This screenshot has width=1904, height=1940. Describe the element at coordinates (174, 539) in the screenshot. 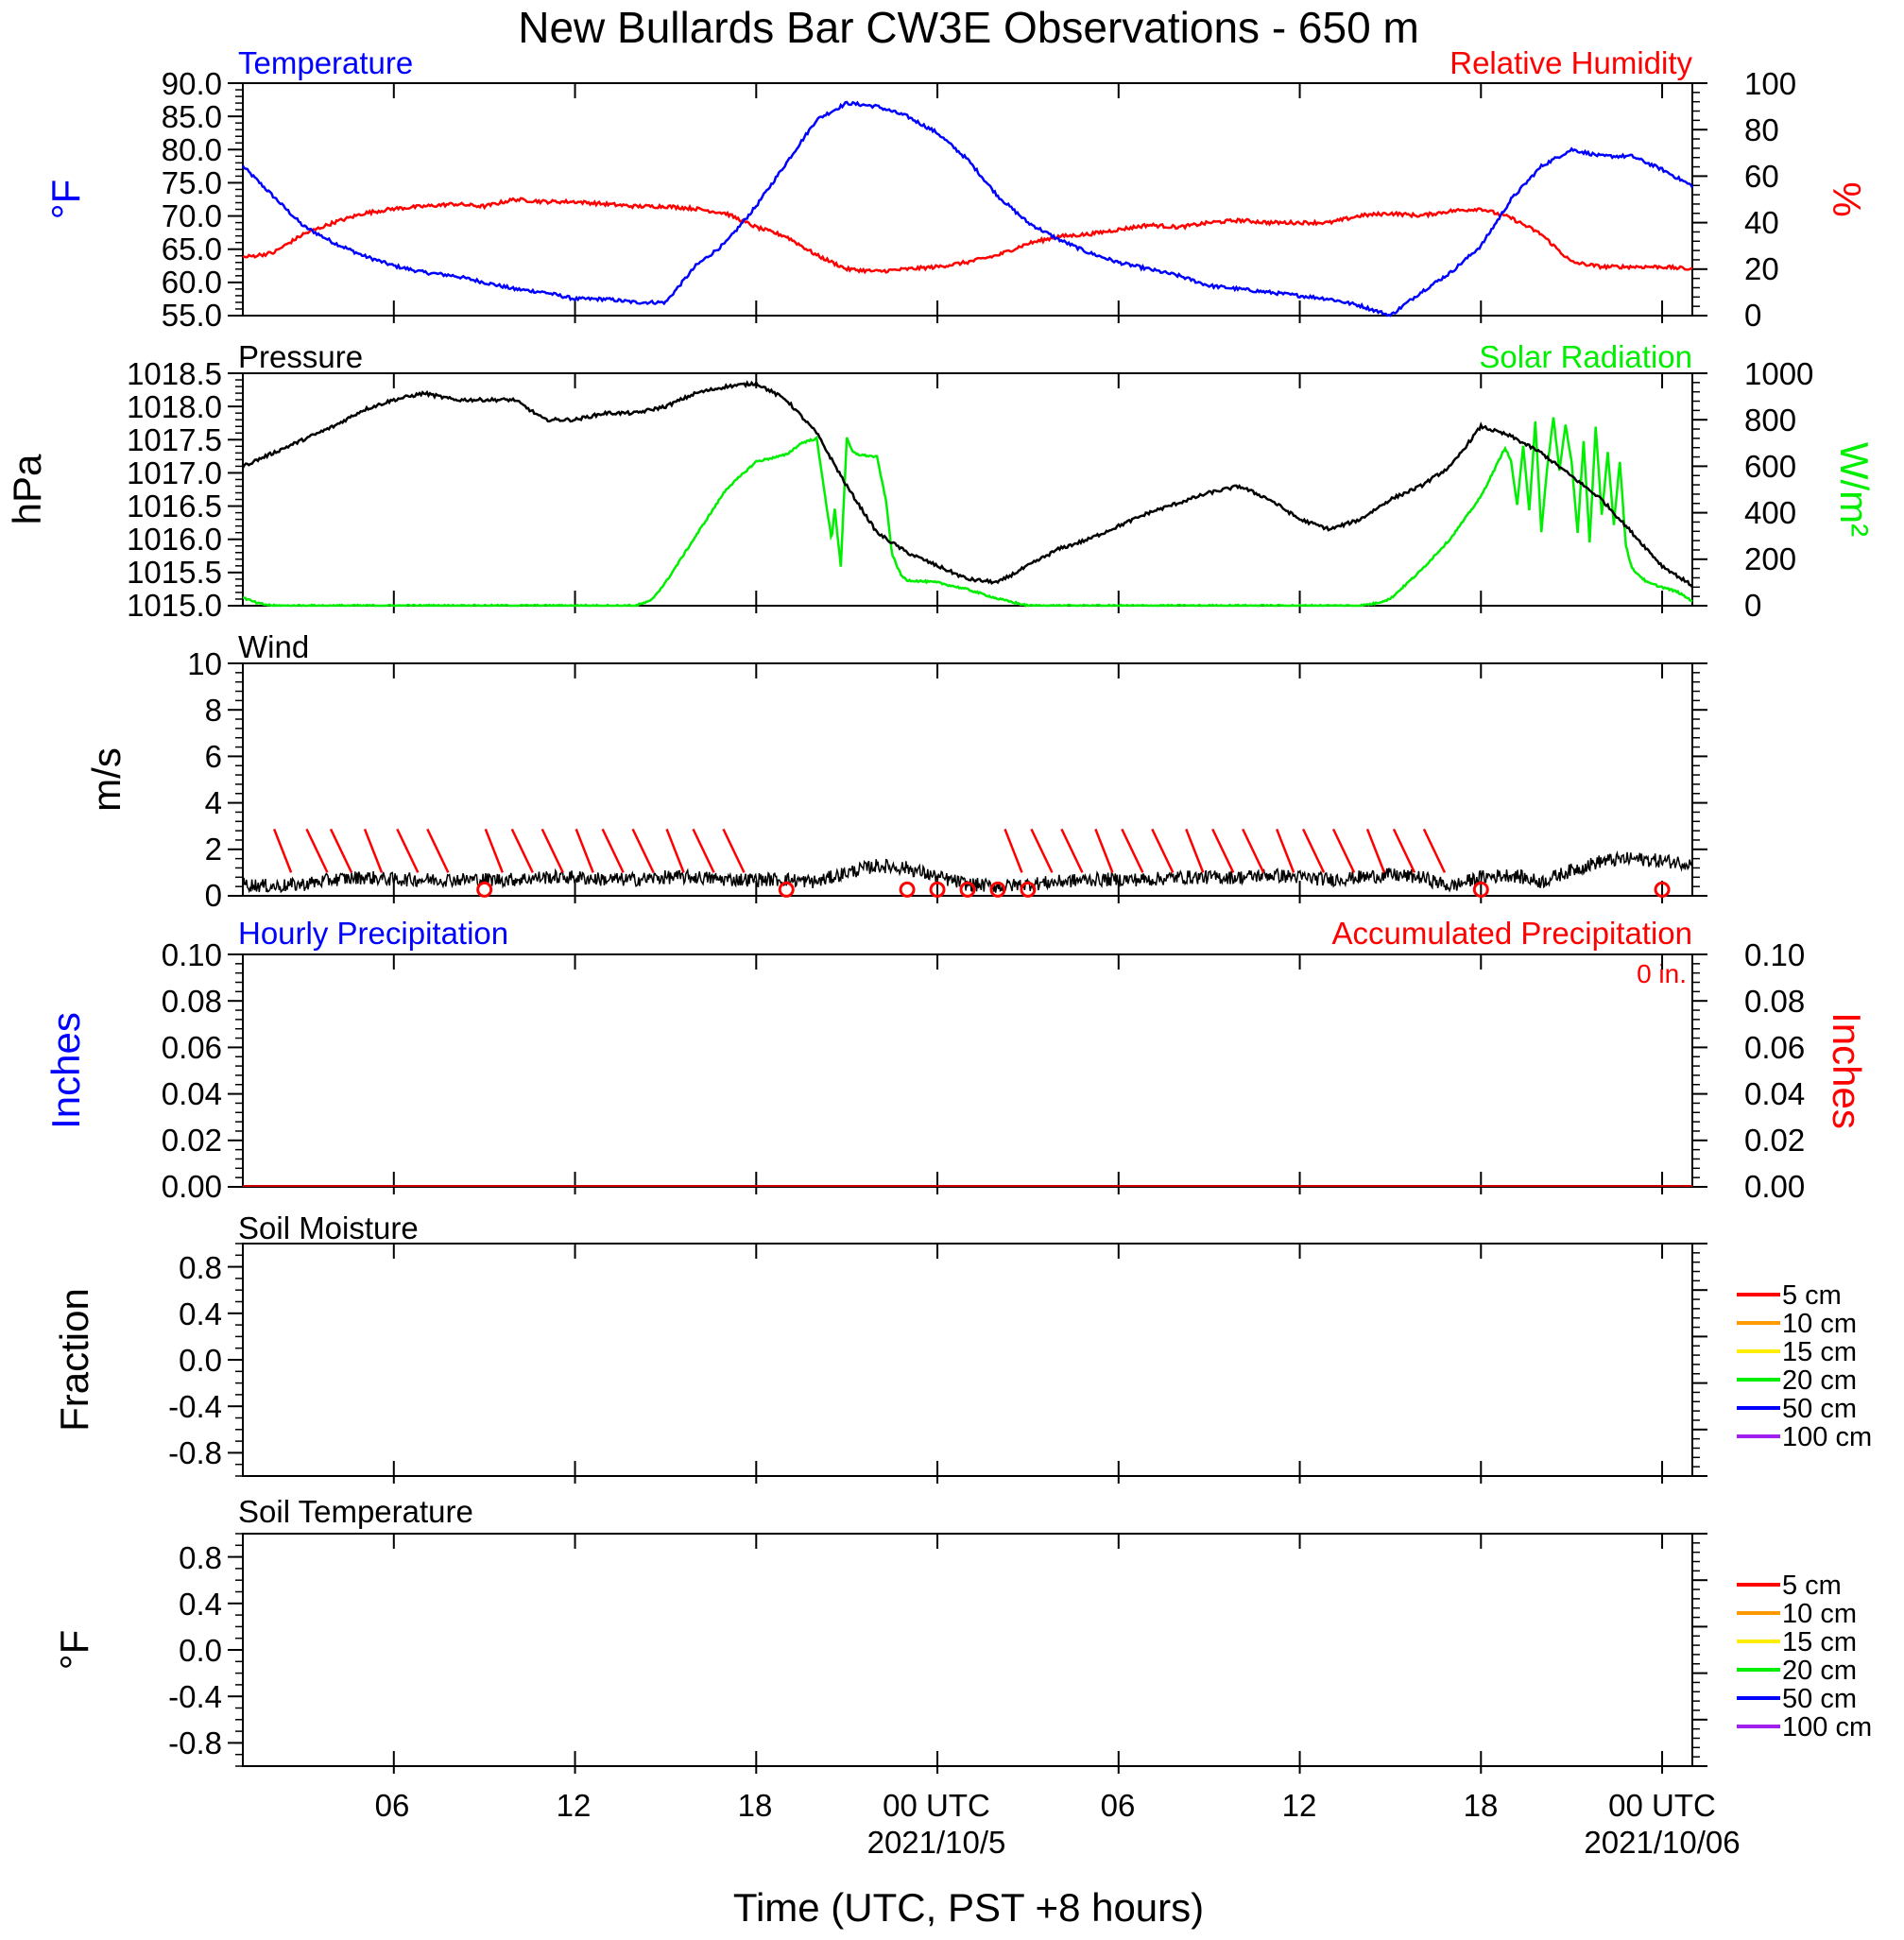

I see `y-tick-label: 1016.0` at that location.